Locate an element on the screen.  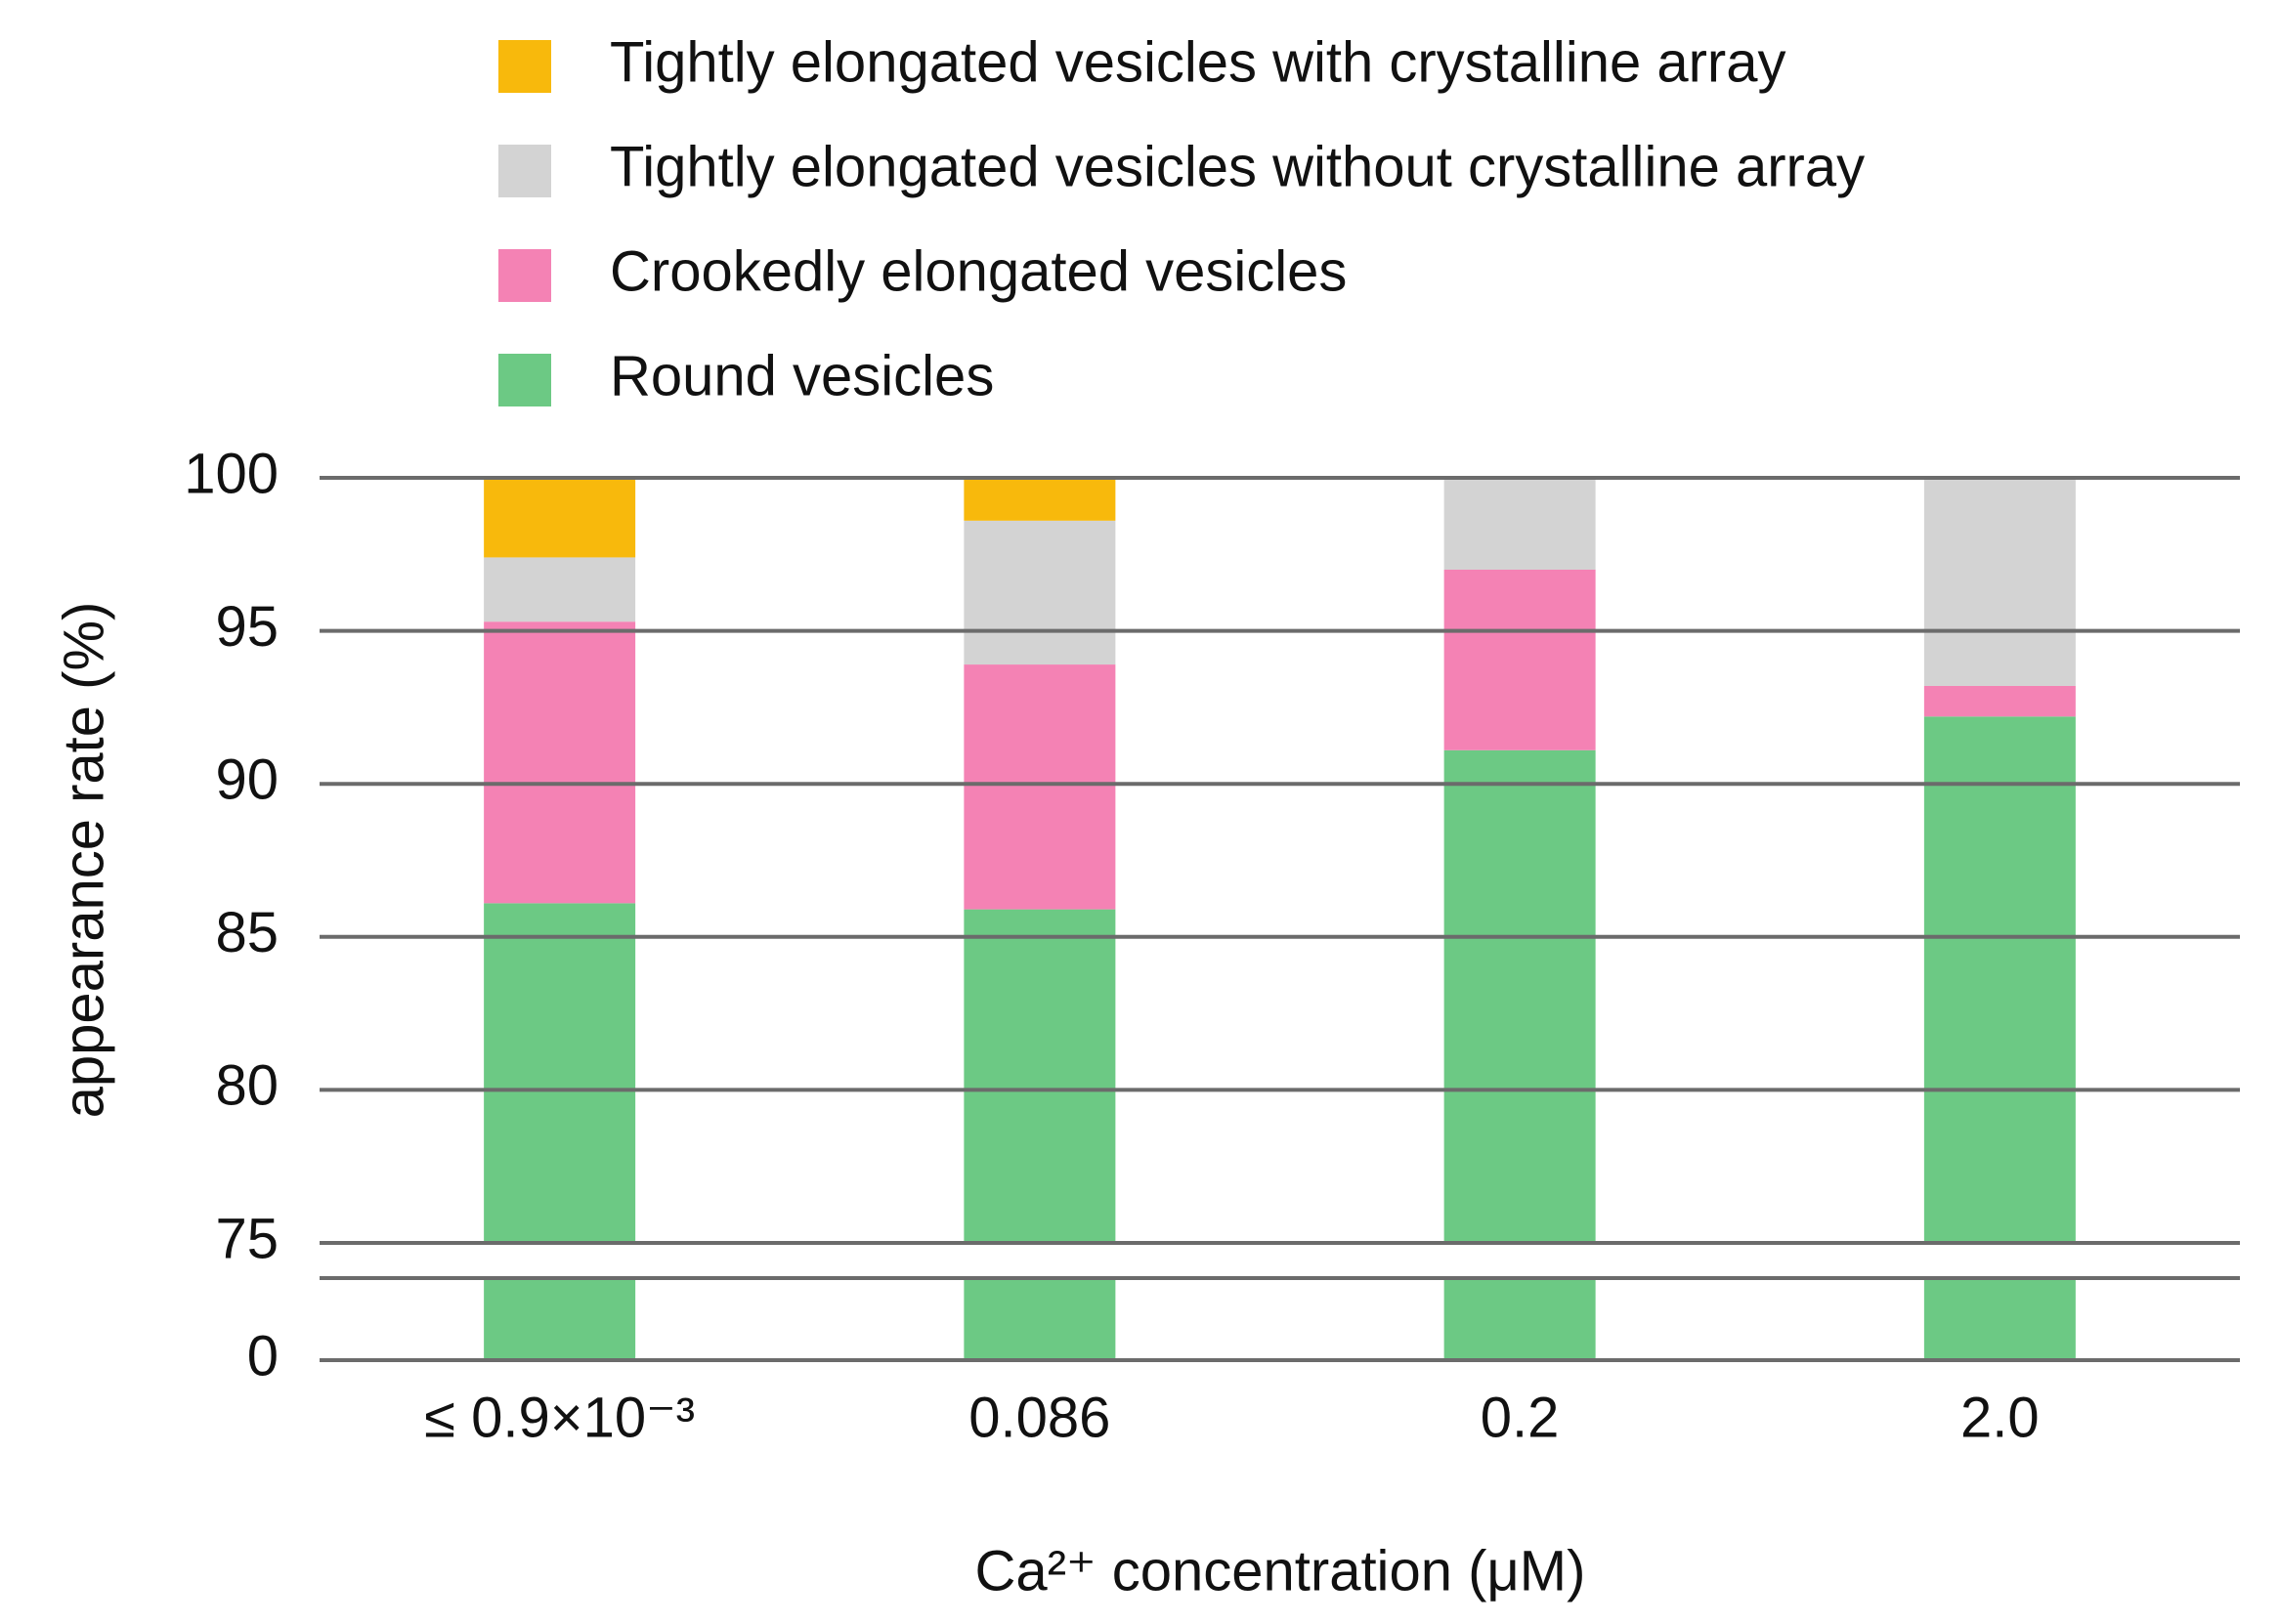
legend-label: Crookedly elongated vesicles is located at coordinates (979, 271).